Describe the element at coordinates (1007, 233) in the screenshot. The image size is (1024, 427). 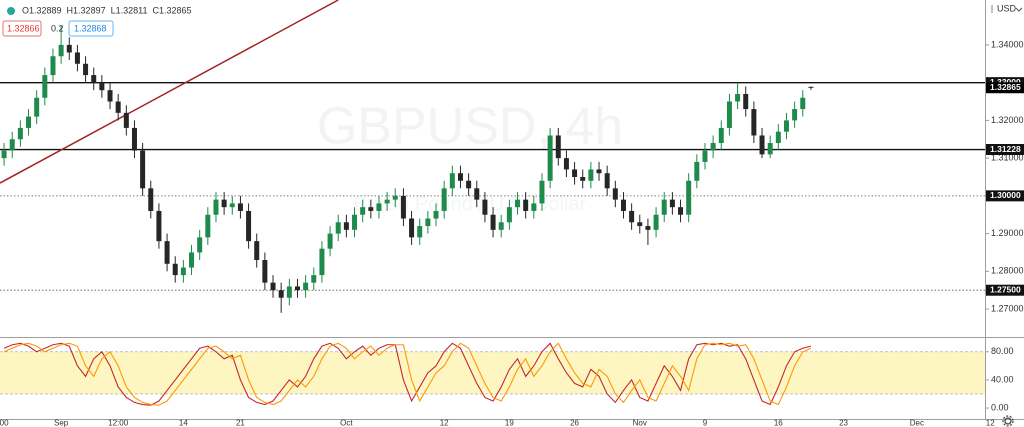
I see `y-tick-label: 1.29000` at that location.